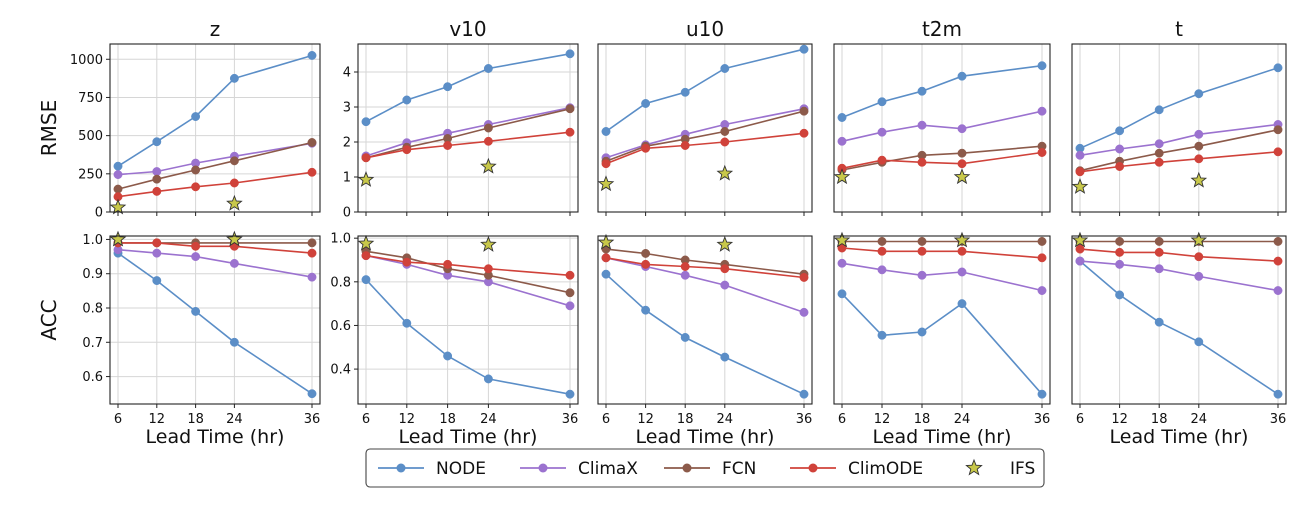 Image resolution: width=1312 pixels, height=518 pixels. What do you see at coordinates (92, 274) in the screenshot?
I see `y-tick-label: 0.9` at bounding box center [92, 274].